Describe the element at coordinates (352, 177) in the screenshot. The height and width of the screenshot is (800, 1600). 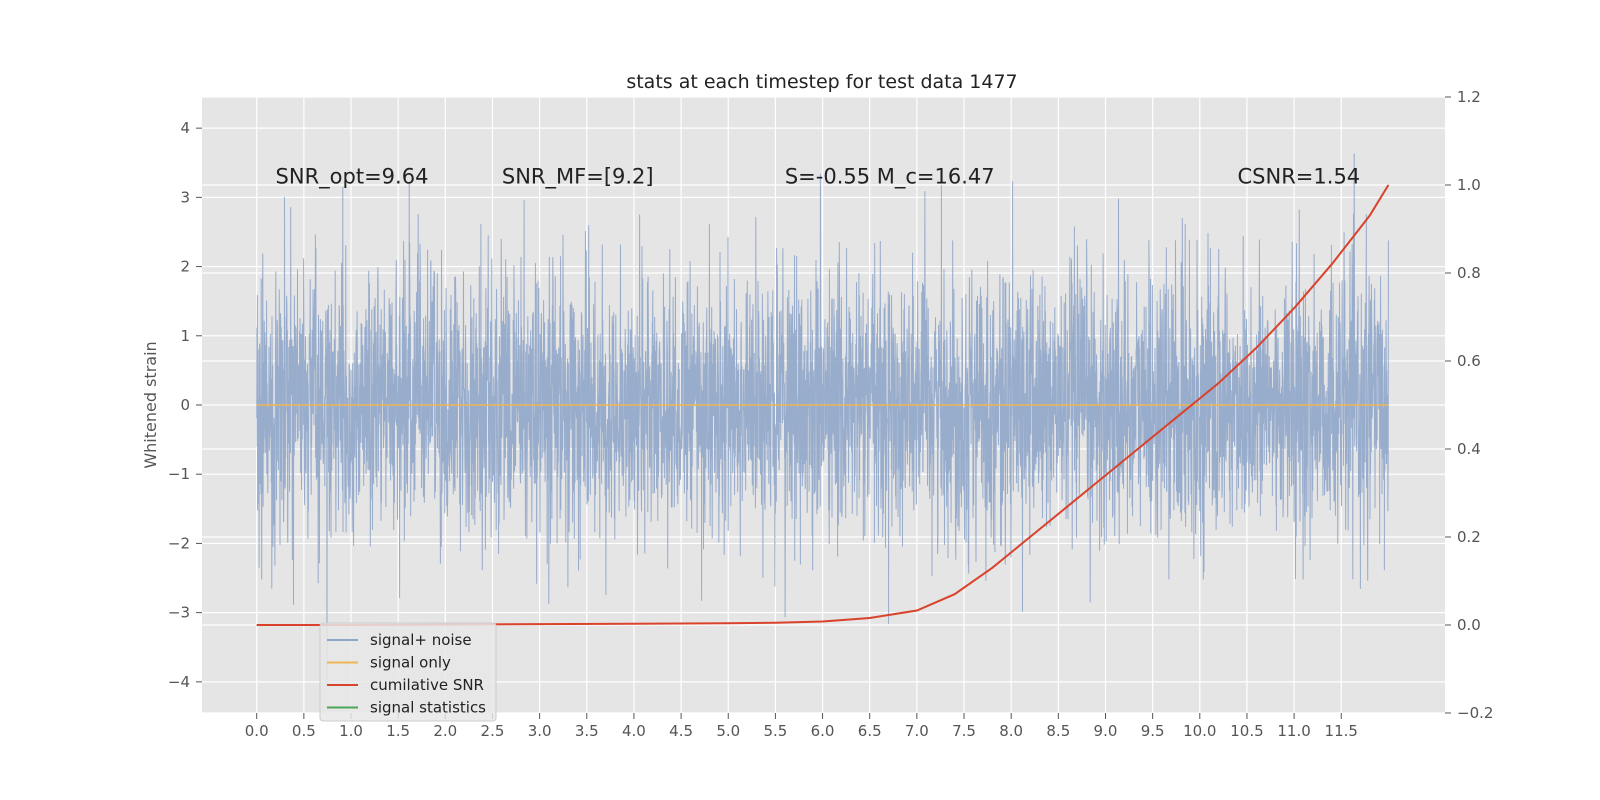
I see `annotation-text: SNR_opt=9.64` at that location.